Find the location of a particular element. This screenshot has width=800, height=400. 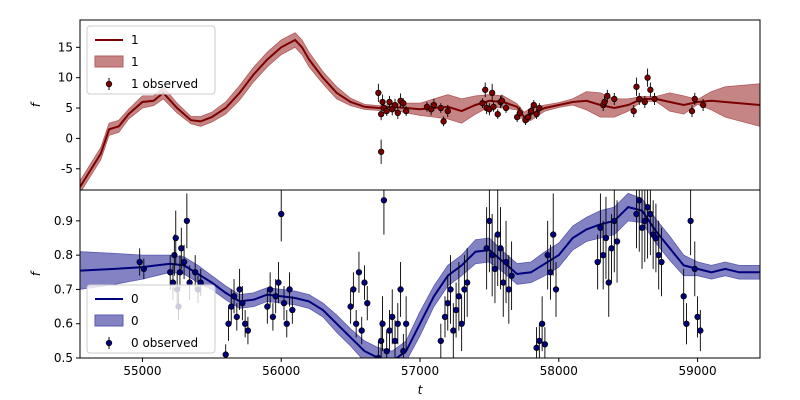

y-tick-label: 0.7 is located at coordinates (63, 289).